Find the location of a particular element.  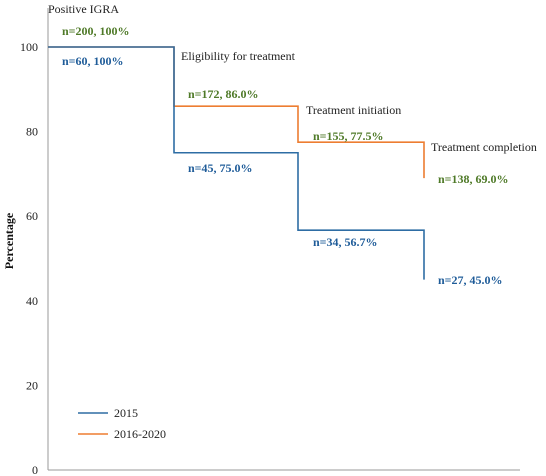

data-label-2016-2020: n=172, 86.0% is located at coordinates (223, 94).